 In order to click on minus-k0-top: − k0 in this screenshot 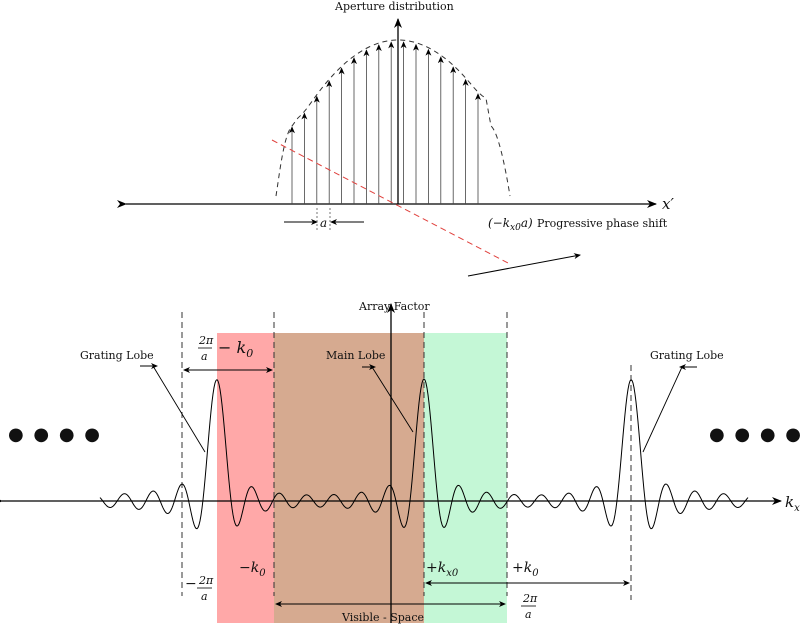, I will do `click(235, 349)`.